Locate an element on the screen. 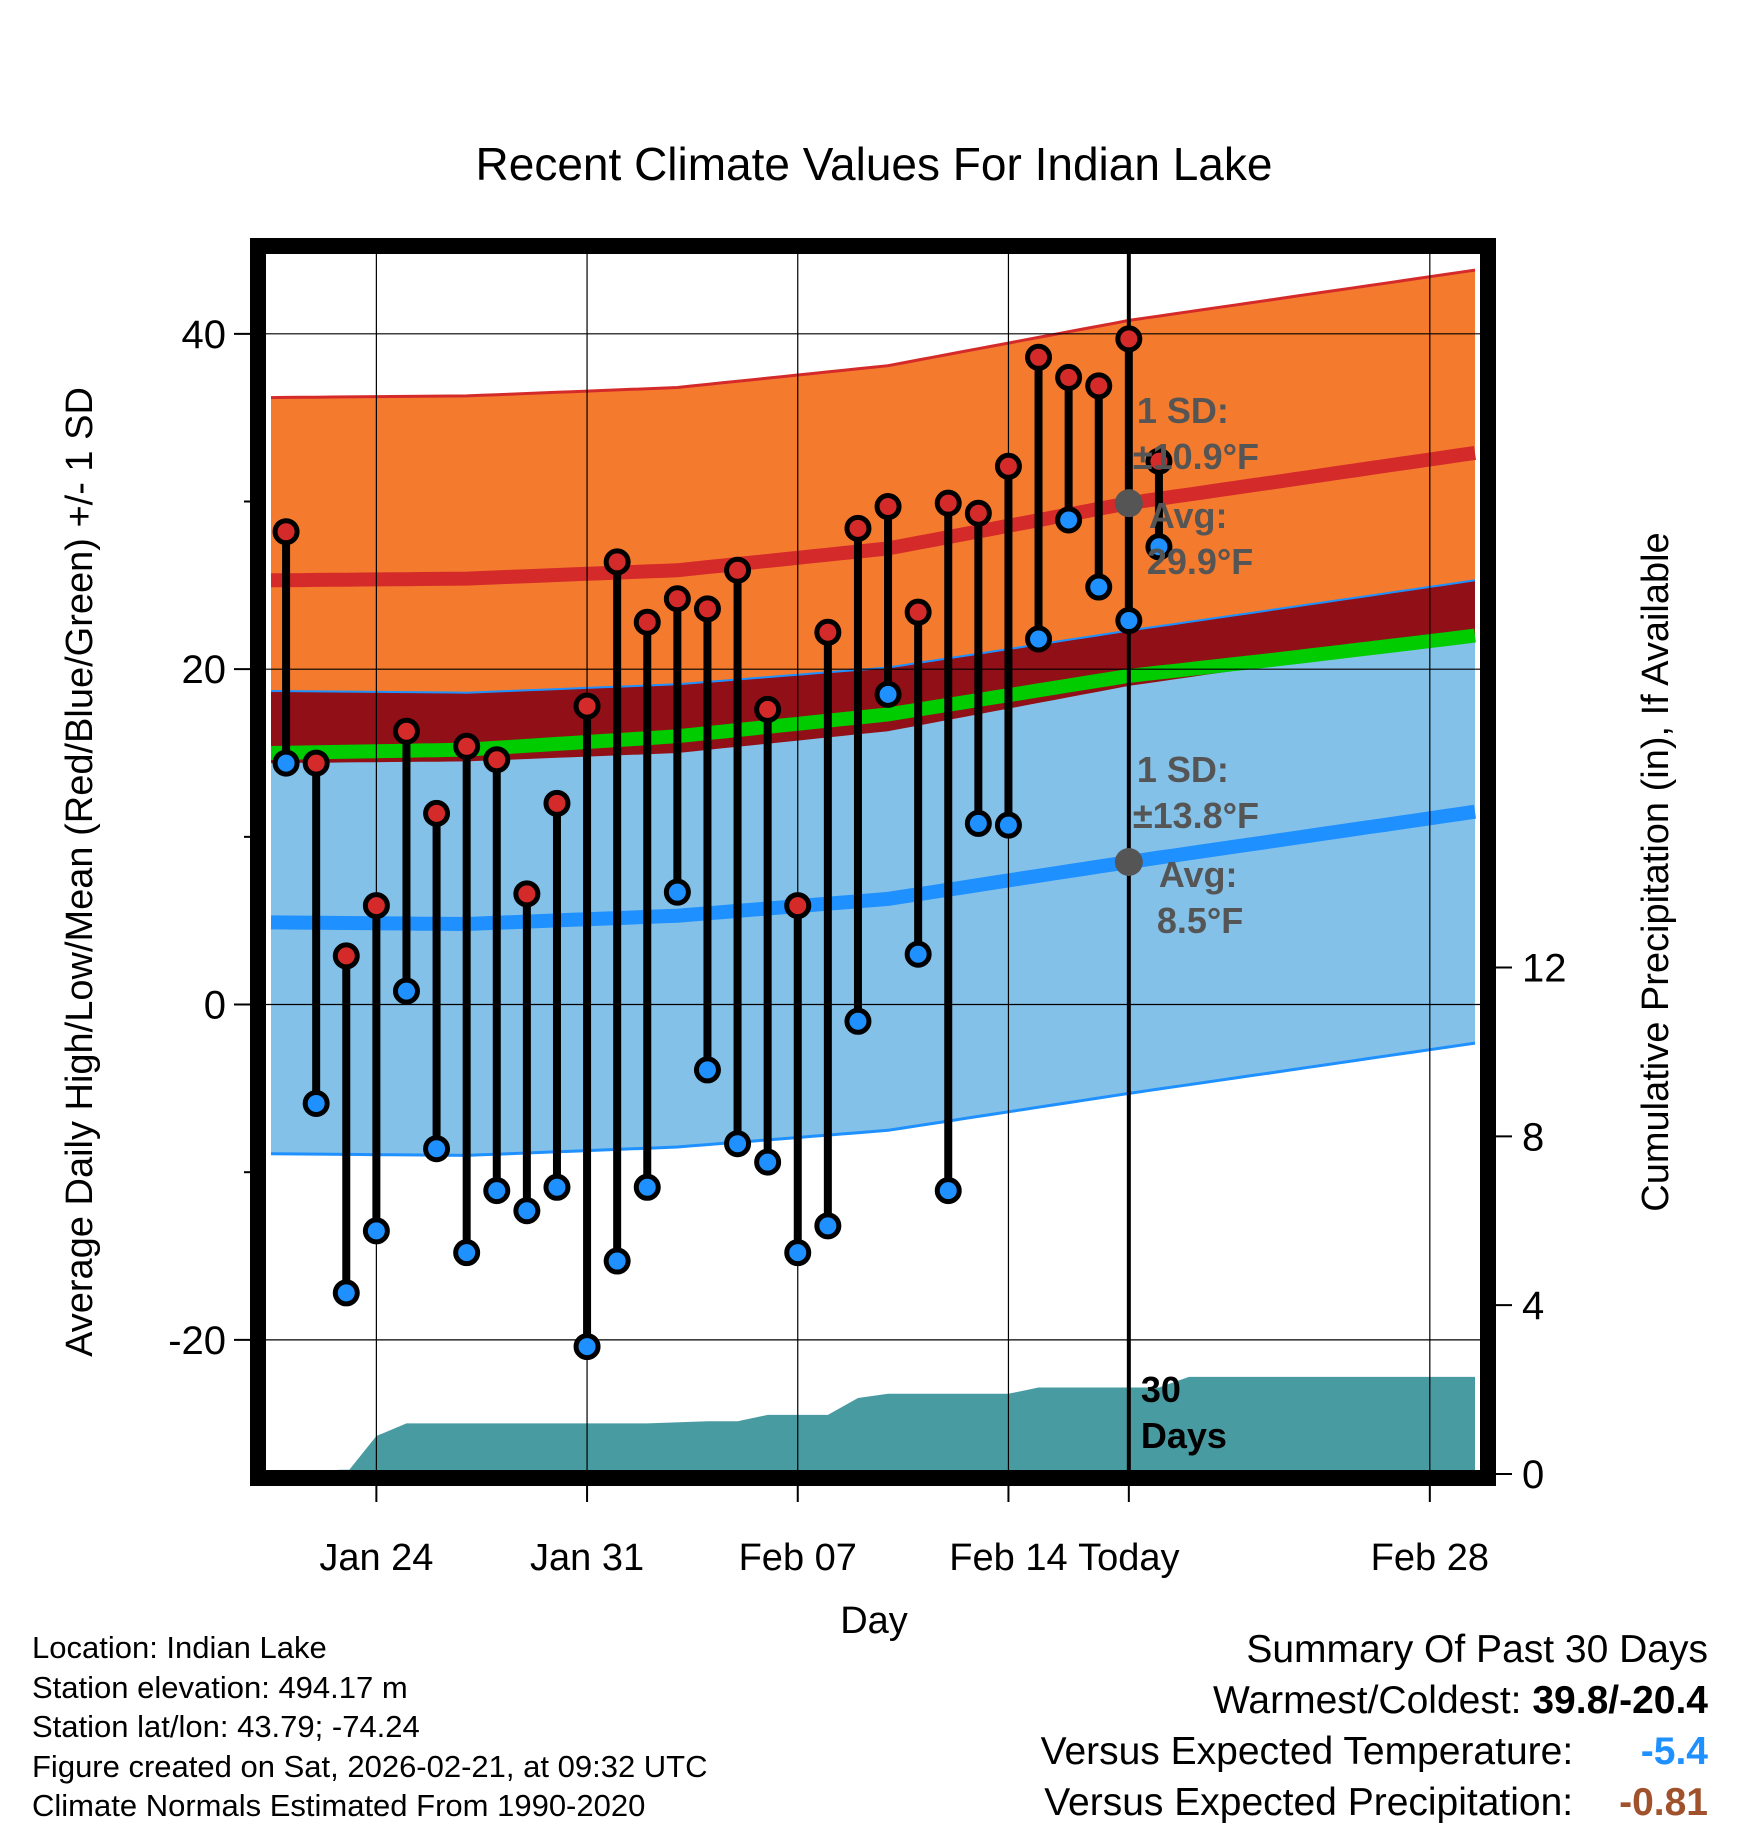  low-sd-lower-line is located at coordinates (873, 1099).